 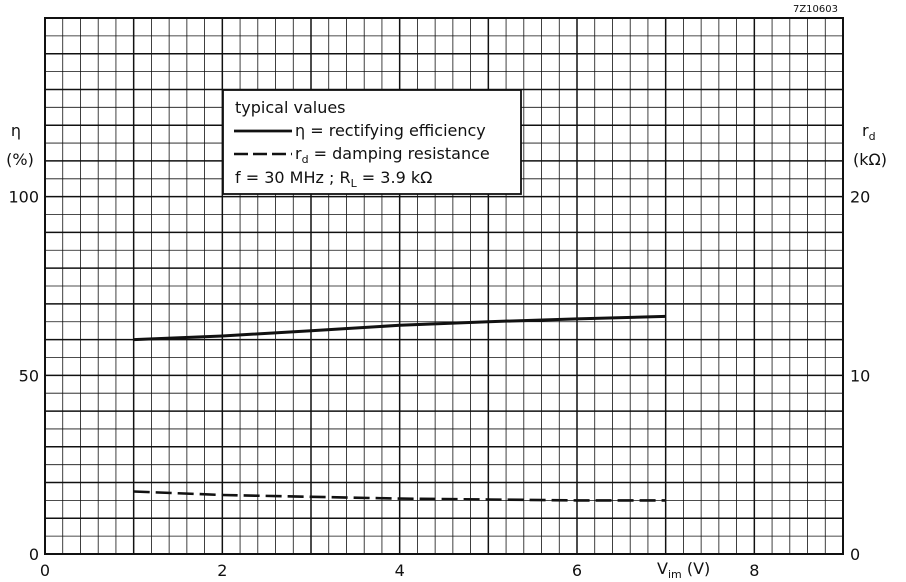 I want to click on legend-entry-damping: rd = damping resistance, so click(x=392, y=155).